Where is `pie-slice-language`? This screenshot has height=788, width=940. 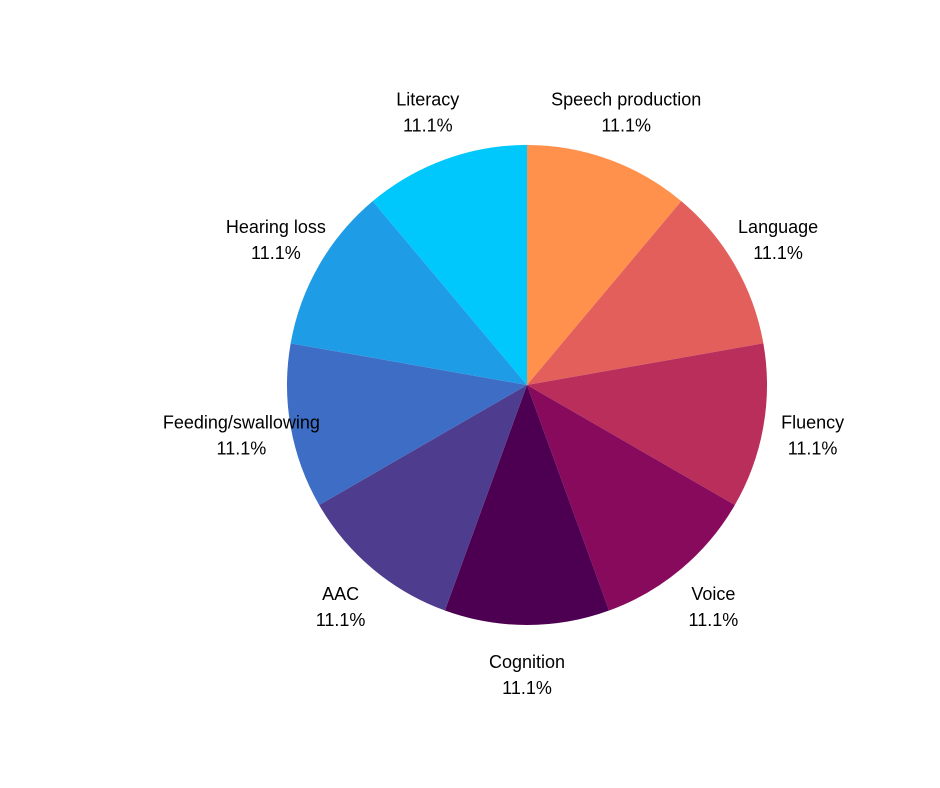
pie-slice-language is located at coordinates (645, 293).